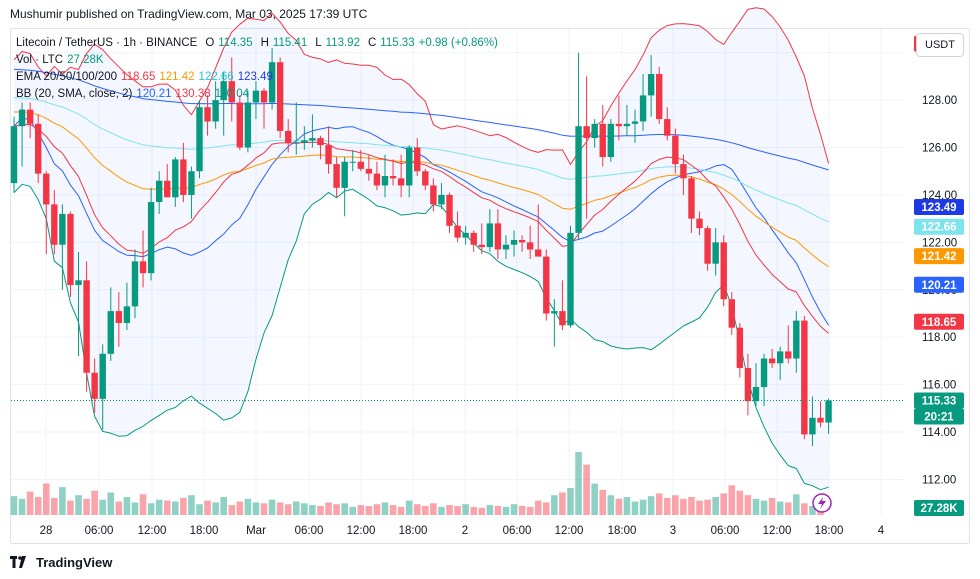 This screenshot has width=980, height=579. I want to click on bb-lower-value: 110.04, so click(232, 94).